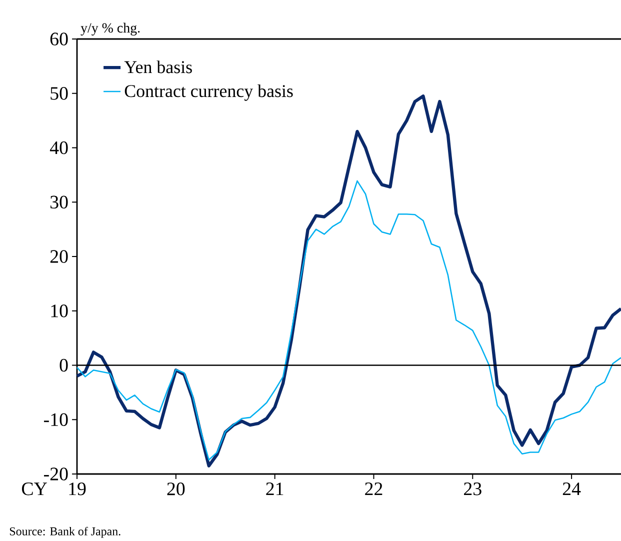 Image resolution: width=621 pixels, height=541 pixels. Describe the element at coordinates (34, 489) in the screenshot. I see `x-axis-title: CY` at that location.